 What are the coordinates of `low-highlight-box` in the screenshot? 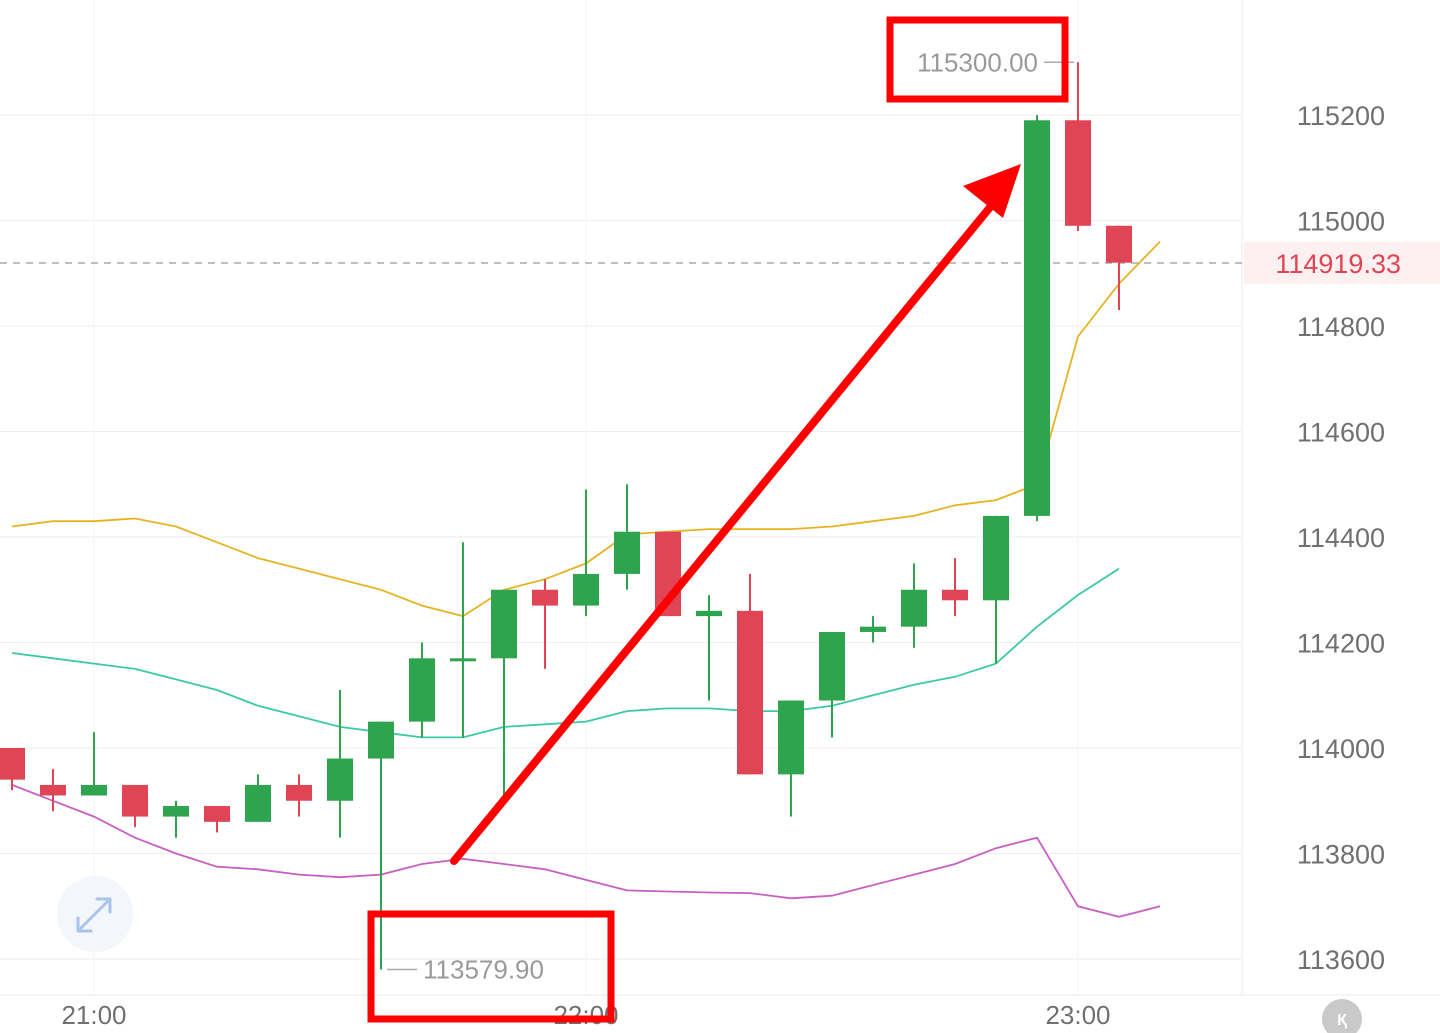 It's located at (491, 966).